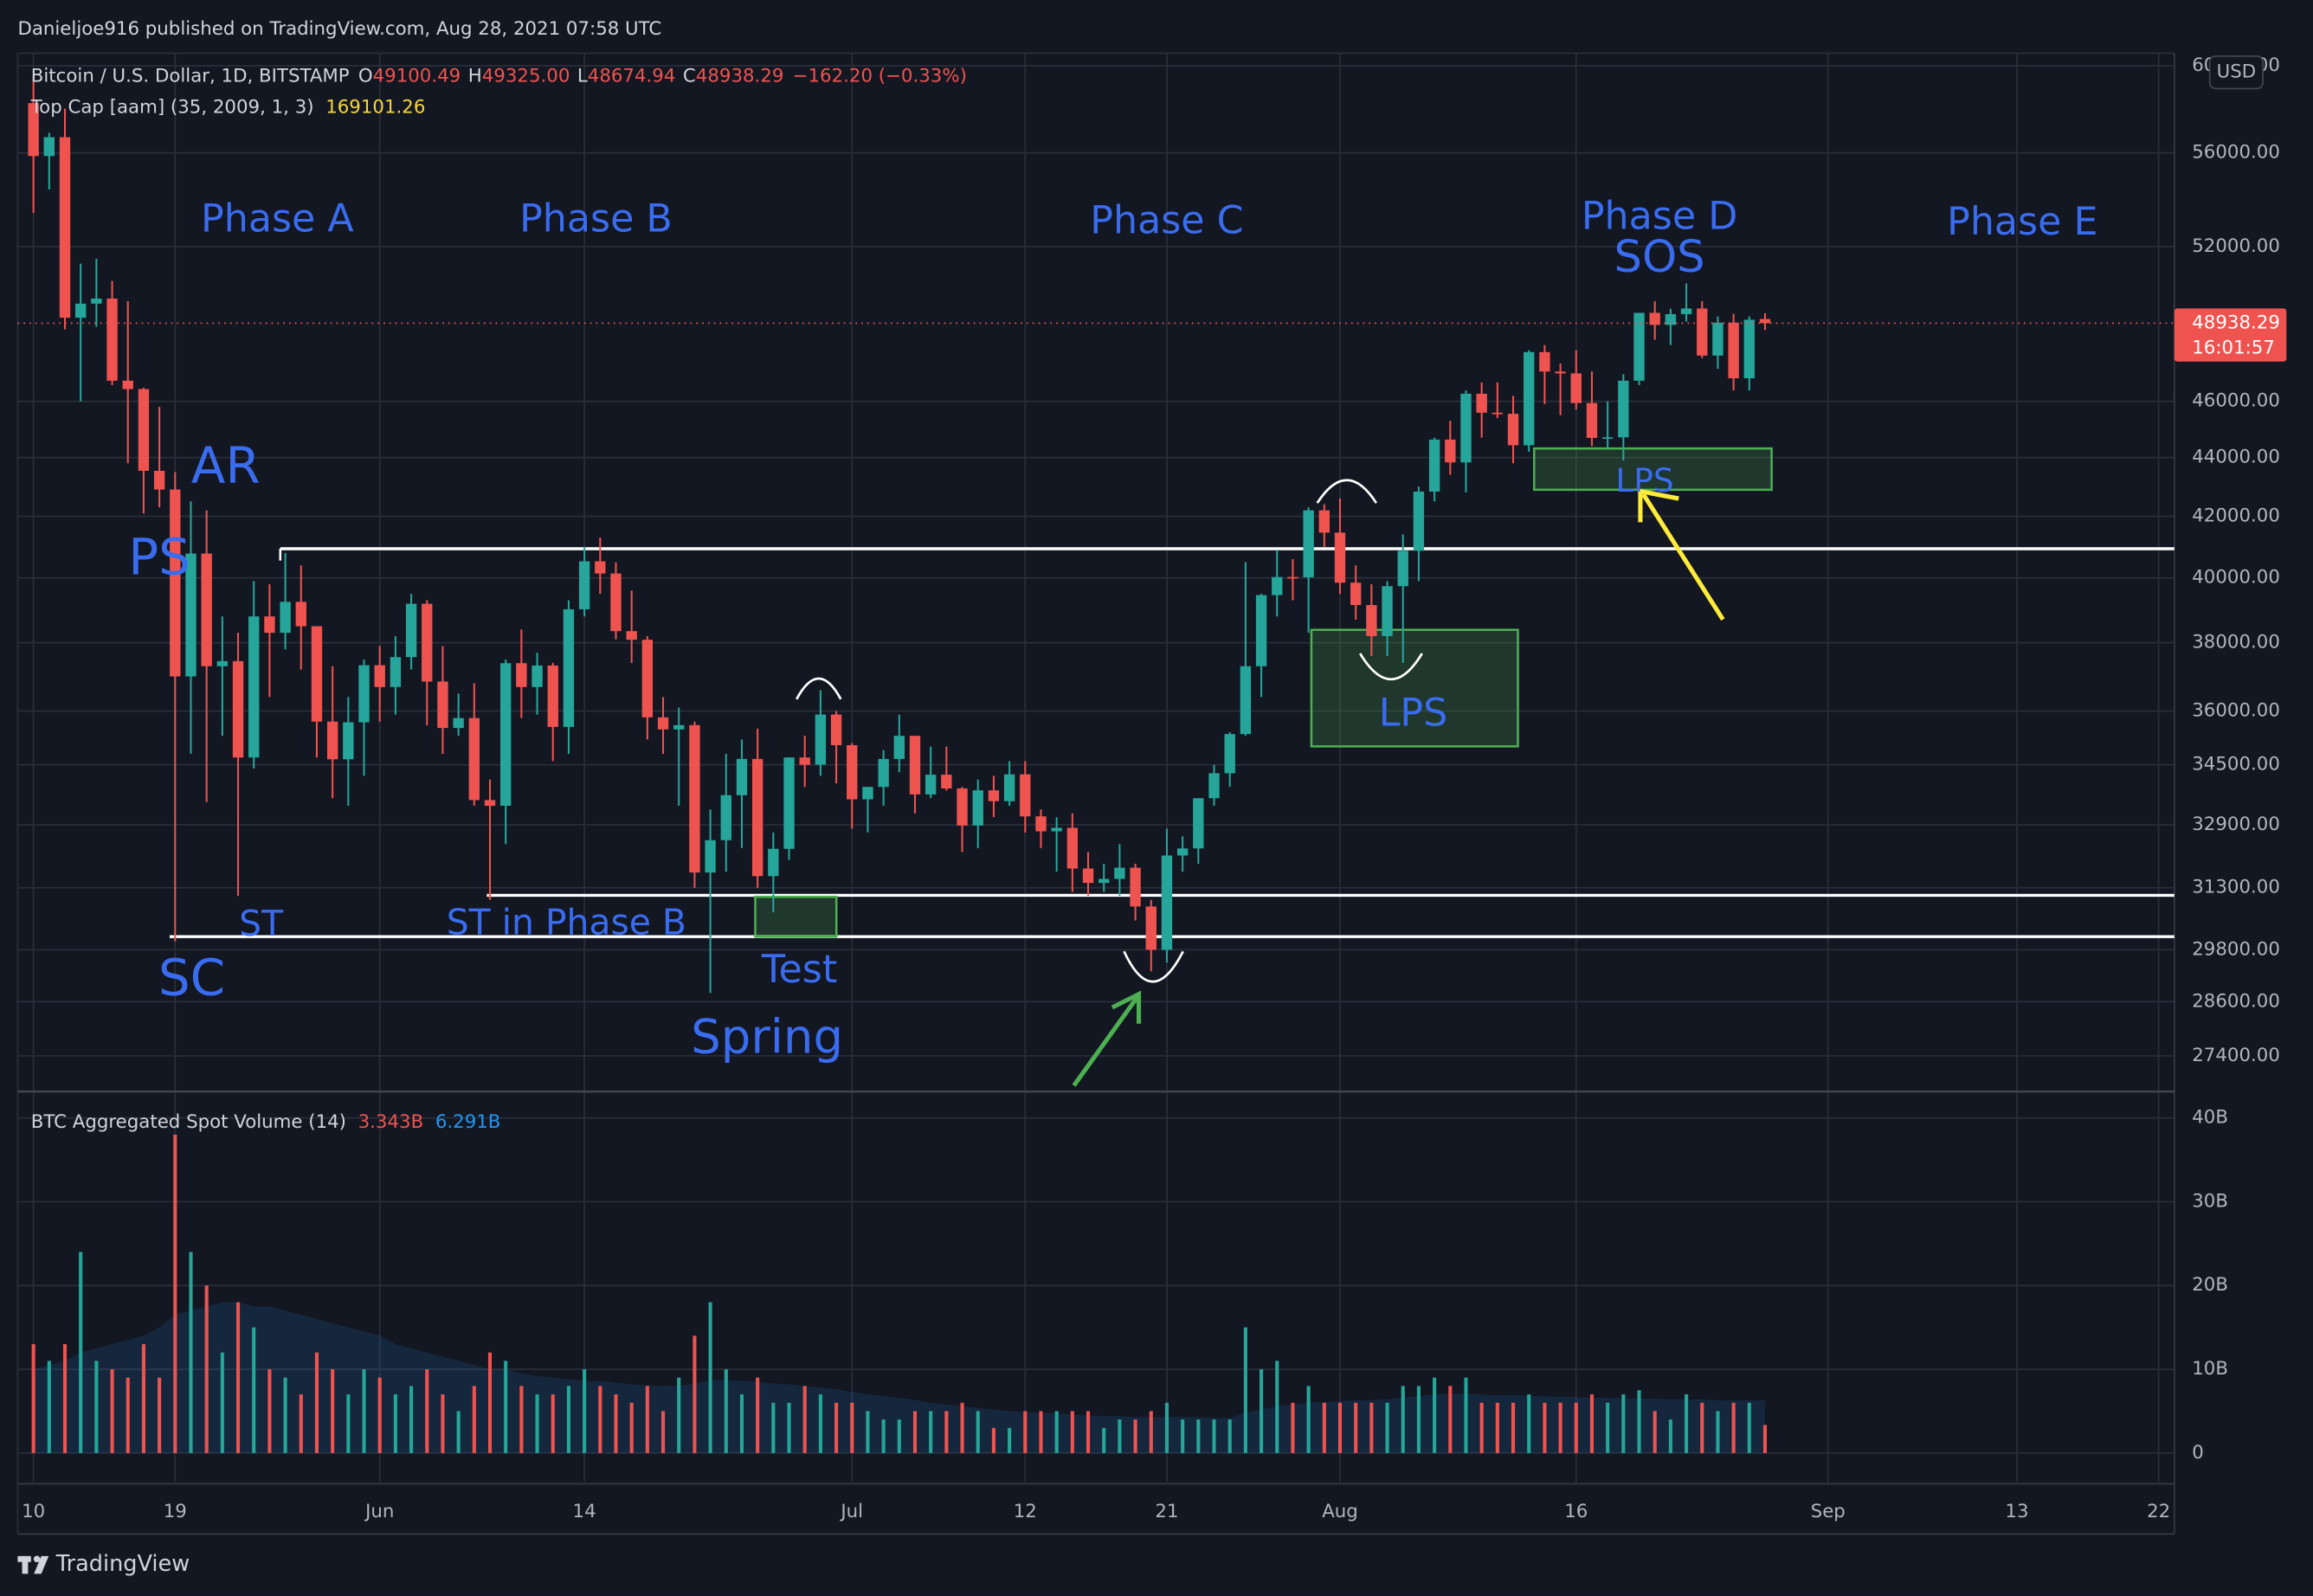 Image resolution: width=2313 pixels, height=1596 pixels. Describe the element at coordinates (2236, 824) in the screenshot. I see `y-tick-label: 32900.00` at that location.